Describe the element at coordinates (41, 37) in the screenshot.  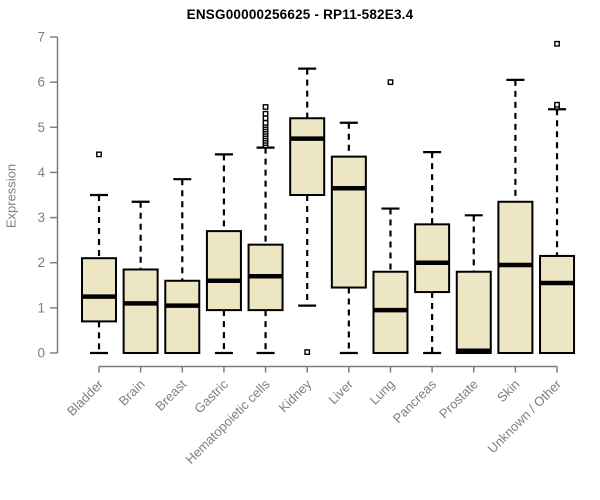
I see `y-tick-label: 7` at that location.